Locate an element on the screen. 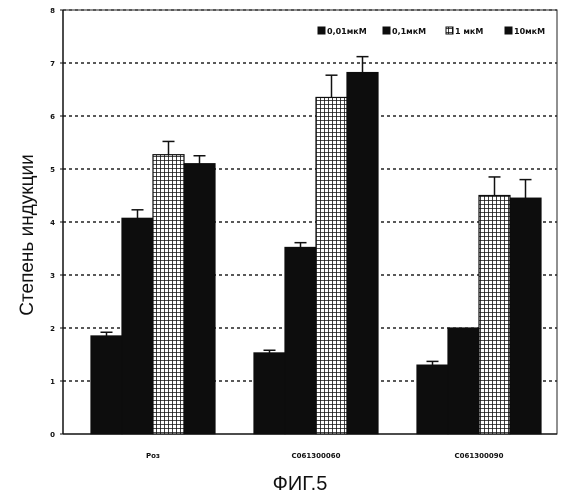 The image size is (570, 500). legend-label: 10мкМ is located at coordinates (529, 31).